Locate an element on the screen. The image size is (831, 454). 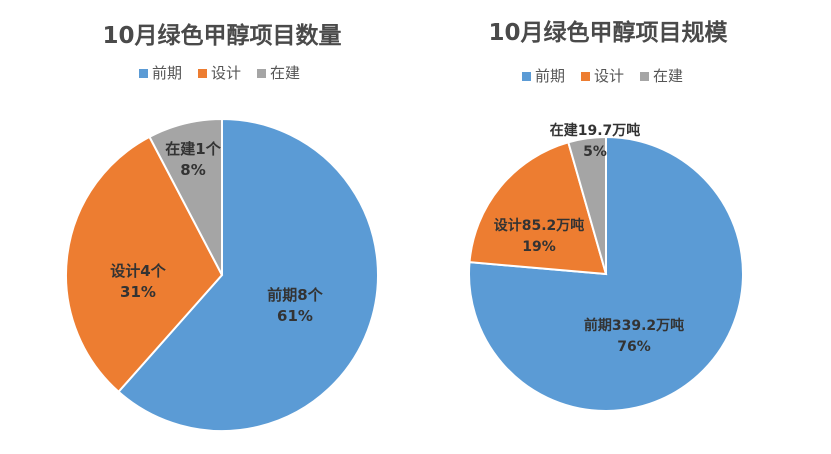
slice-percent: 31% is located at coordinates (138, 292).